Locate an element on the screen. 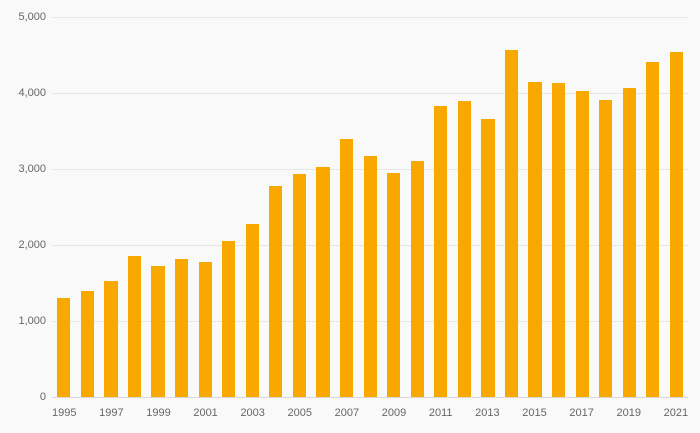 This screenshot has width=700, height=433. bar-2013 is located at coordinates (488, 257).